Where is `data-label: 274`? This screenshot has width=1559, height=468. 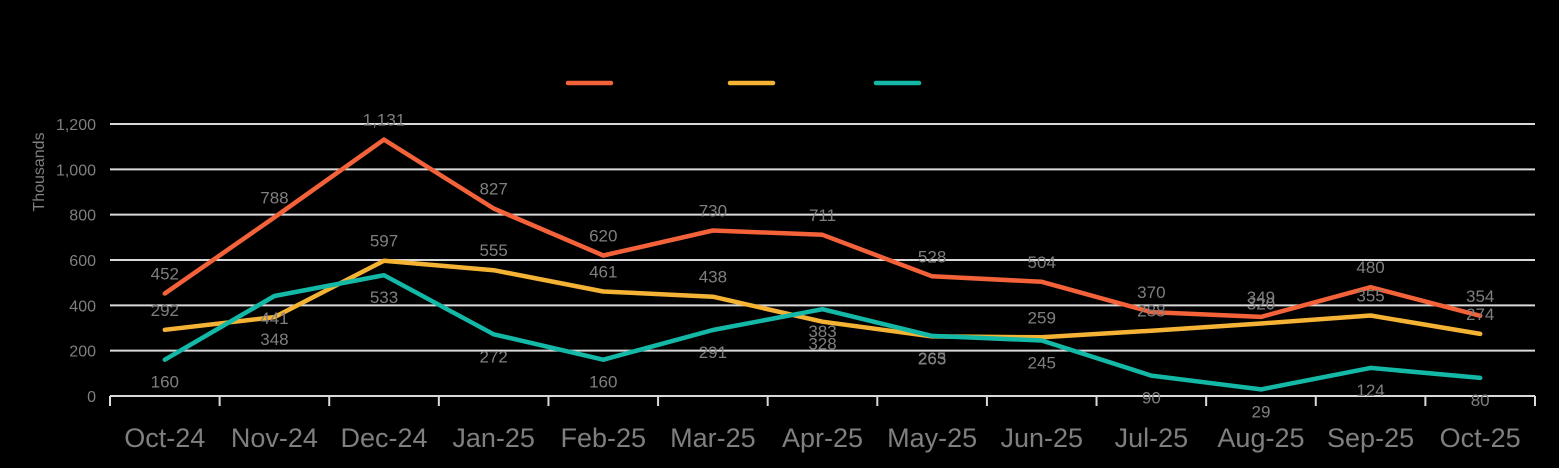
data-label: 274 is located at coordinates (1480, 314).